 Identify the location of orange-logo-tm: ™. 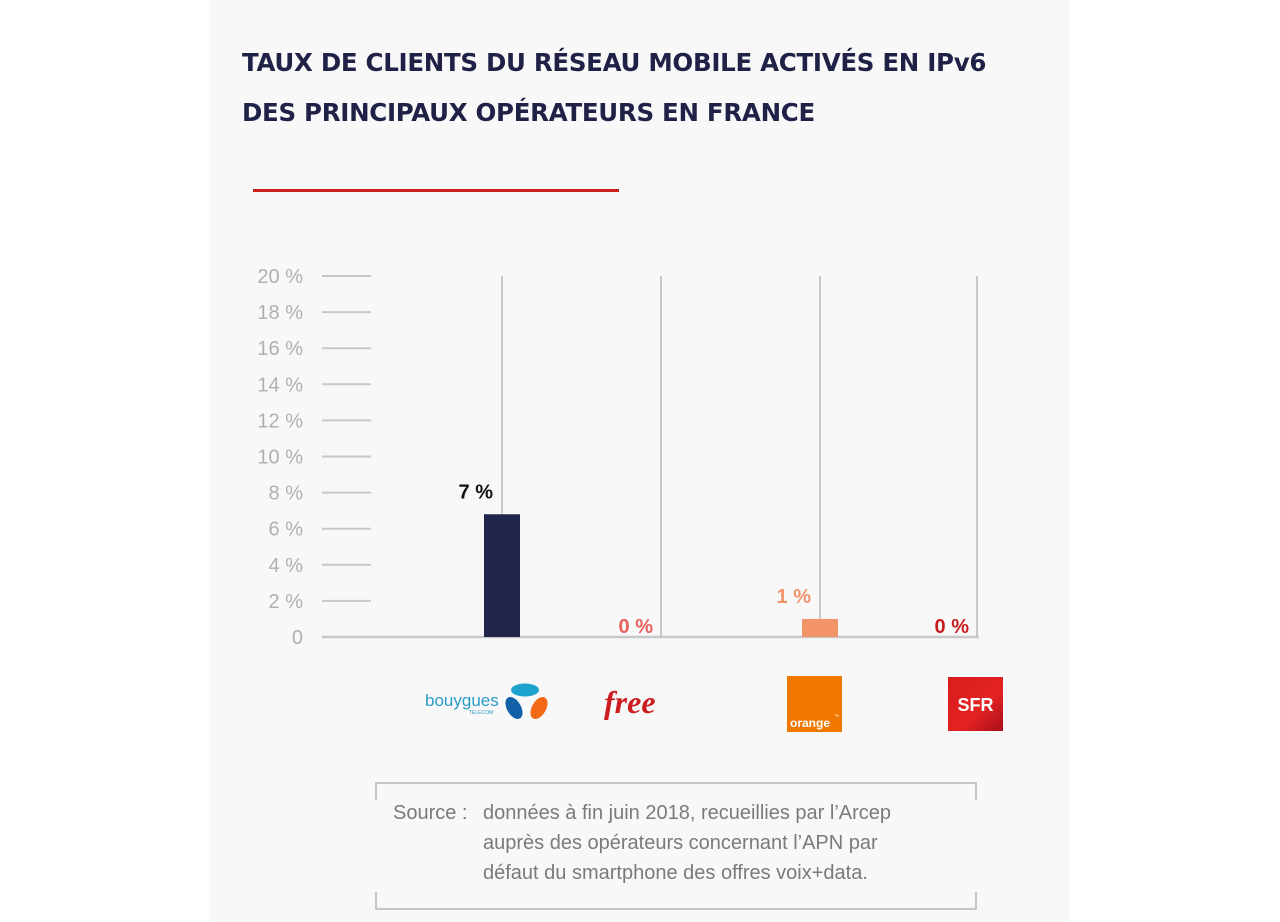
(836, 717).